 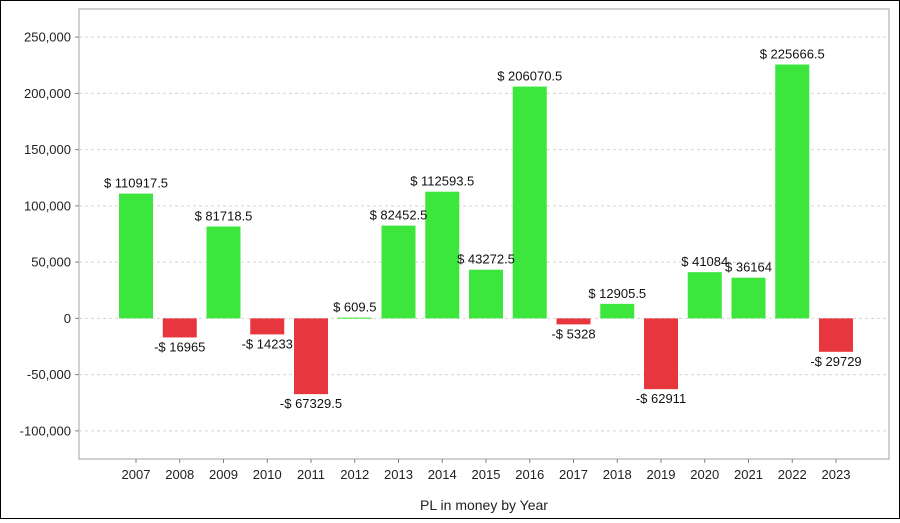 I want to click on data-label: $ 206070.5, so click(x=529, y=76).